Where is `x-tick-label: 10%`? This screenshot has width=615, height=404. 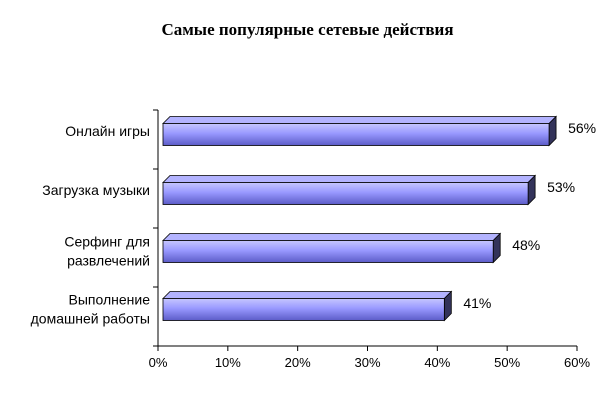
x-tick-label: 10% is located at coordinates (228, 362).